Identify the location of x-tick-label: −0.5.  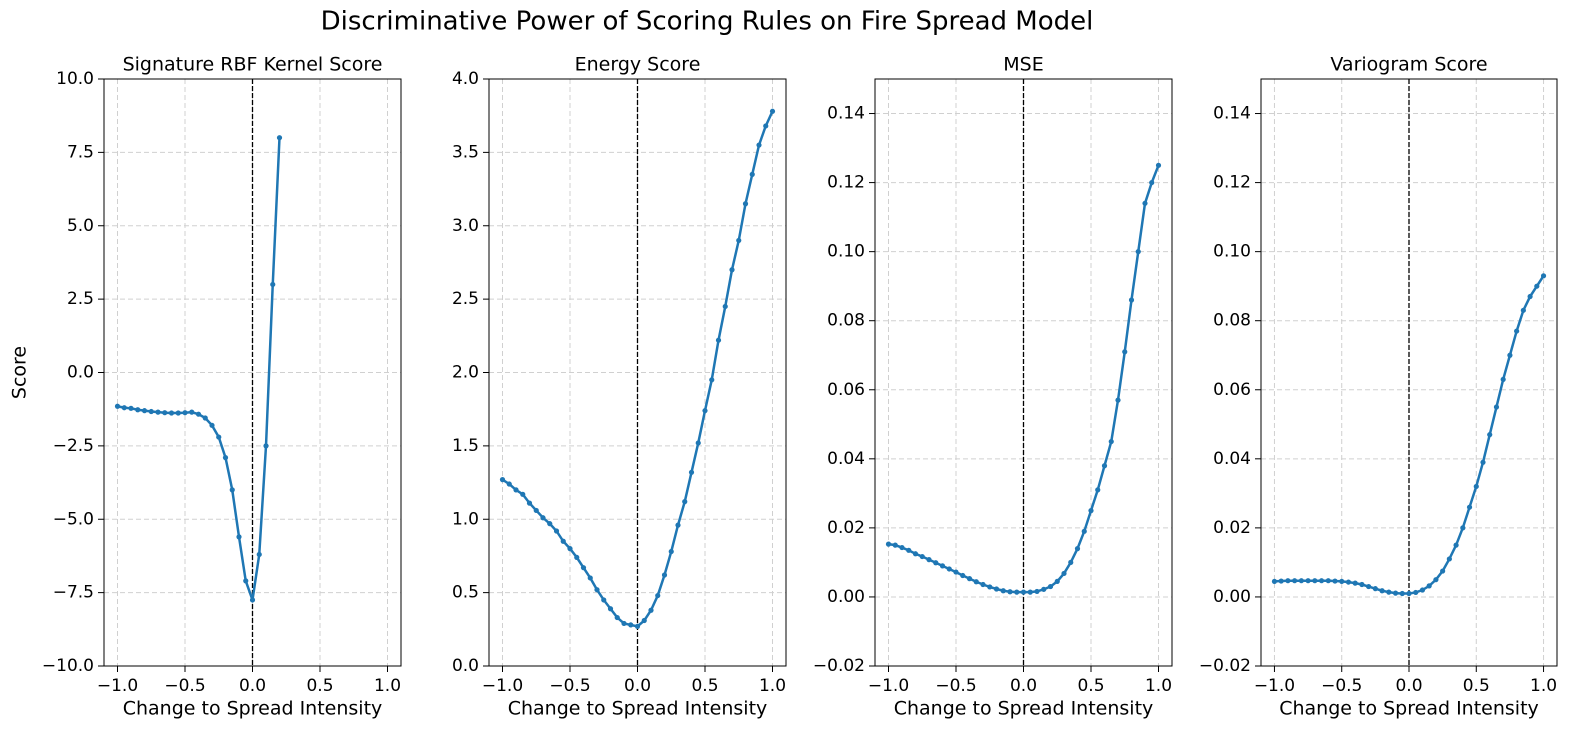
(955, 686).